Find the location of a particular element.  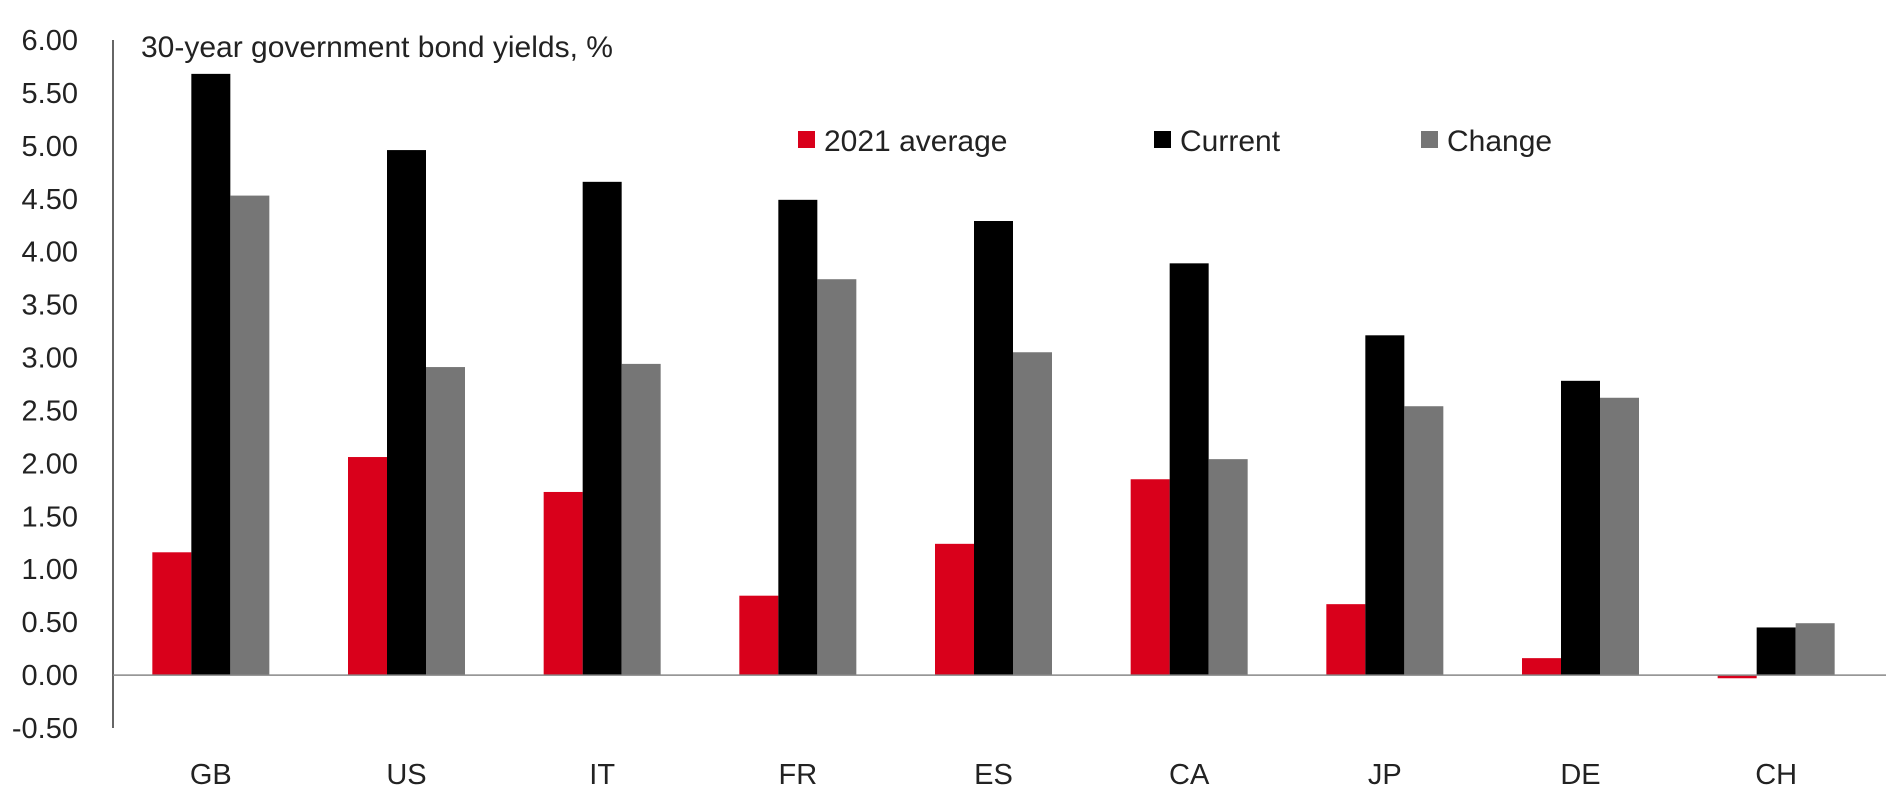

bar-change-us is located at coordinates (445, 521).